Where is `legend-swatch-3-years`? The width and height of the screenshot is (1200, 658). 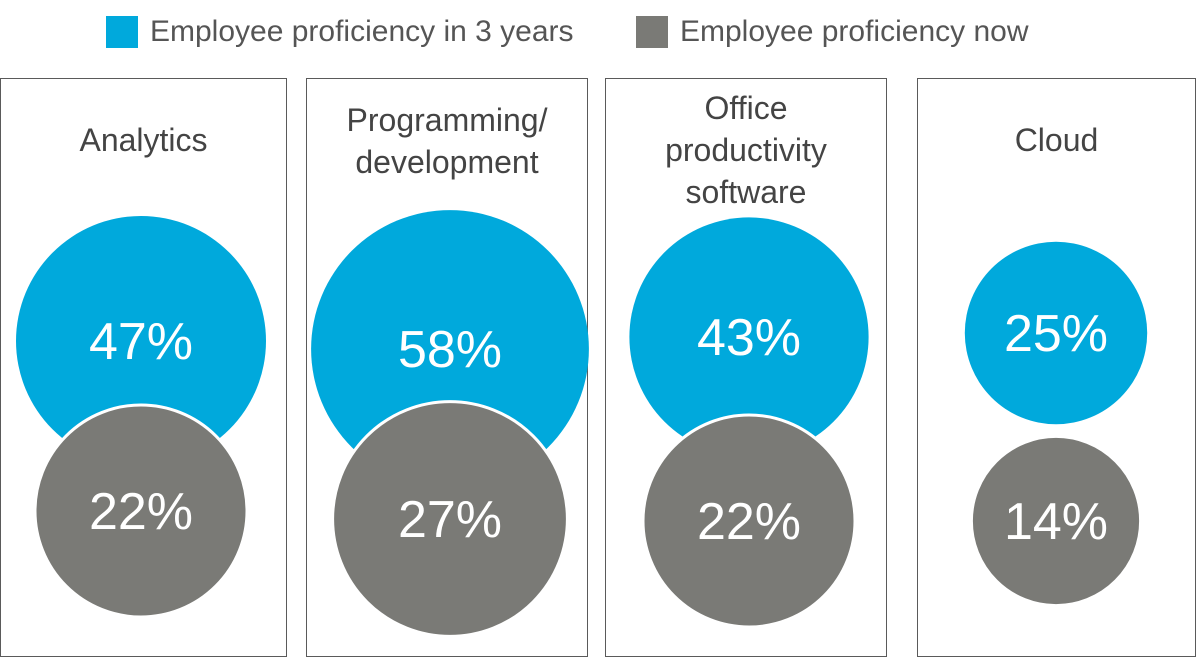
legend-swatch-3-years is located at coordinates (122, 32).